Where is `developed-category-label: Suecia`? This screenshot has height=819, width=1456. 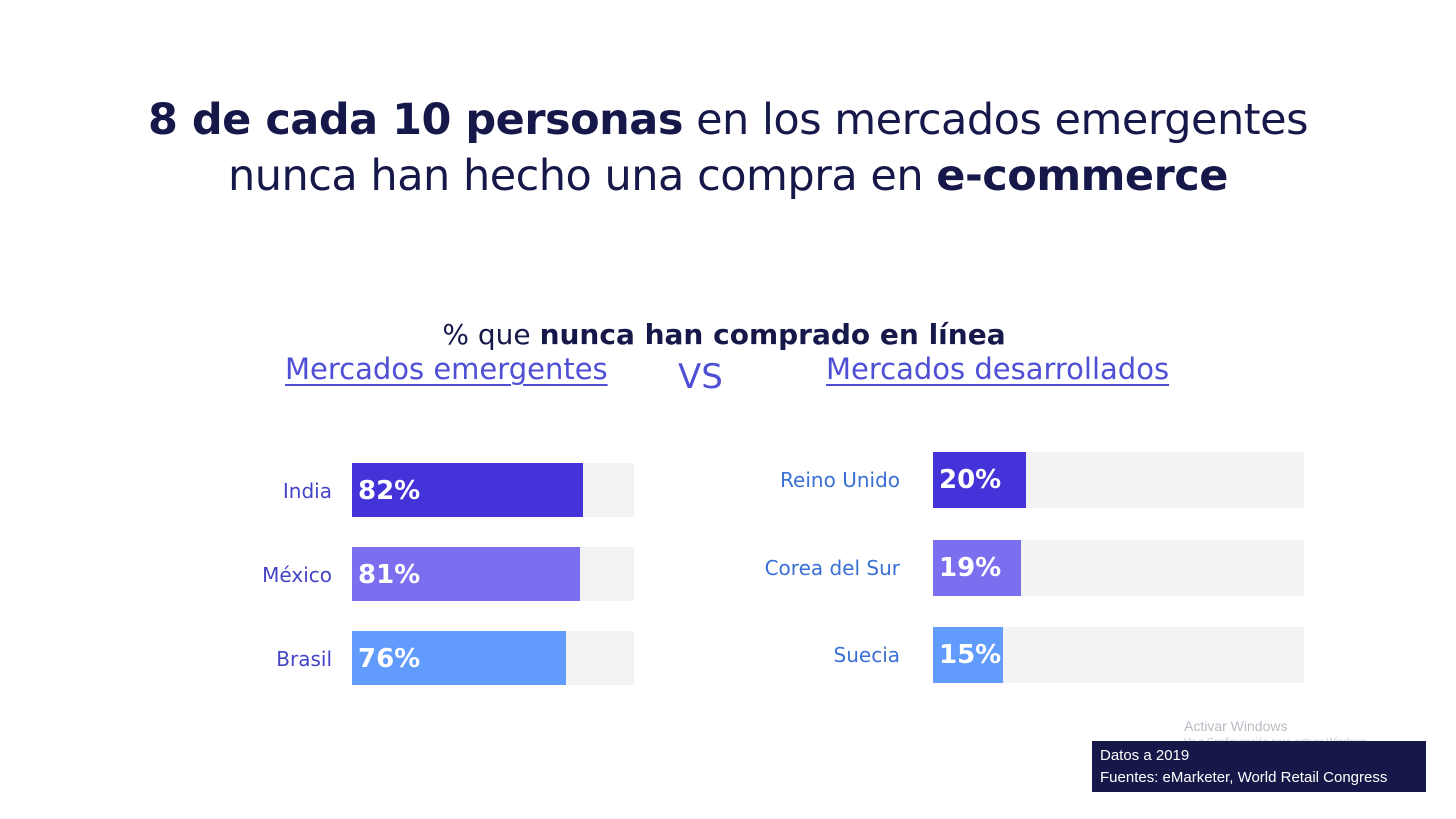
developed-category-label: Suecia is located at coordinates (866, 655).